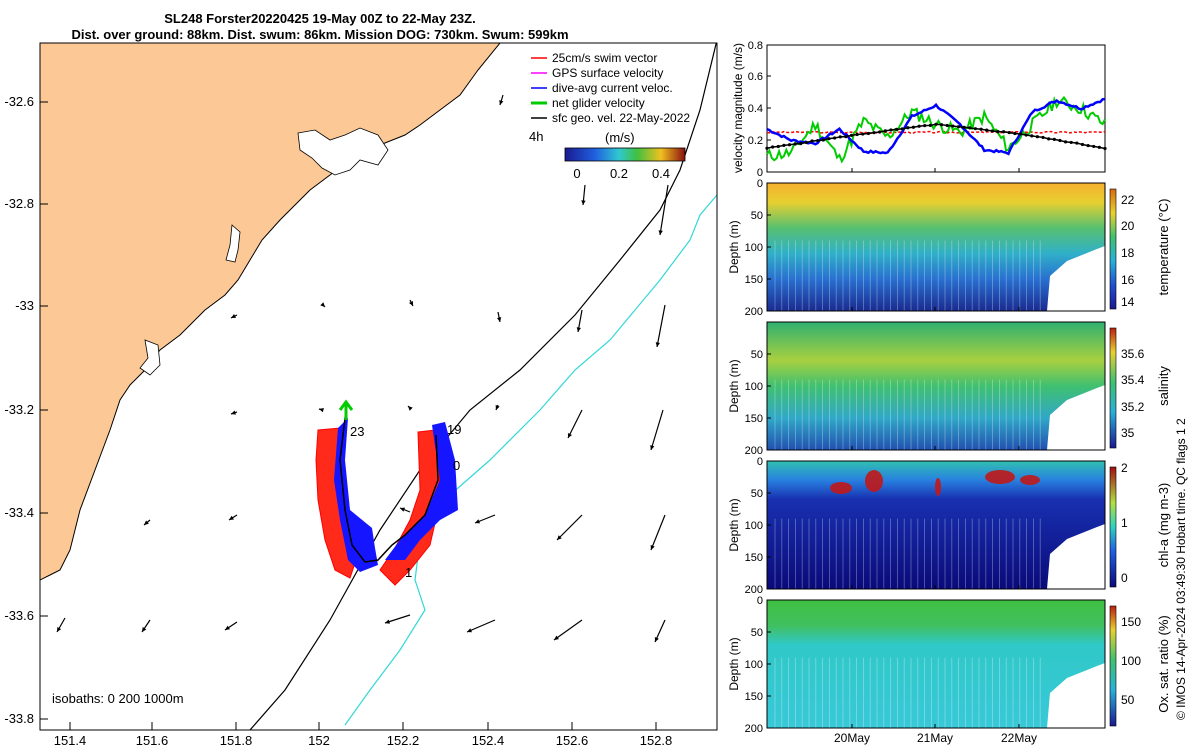 The image size is (1200, 750). I want to click on colorbar-tick-label: 50, so click(1128, 700).